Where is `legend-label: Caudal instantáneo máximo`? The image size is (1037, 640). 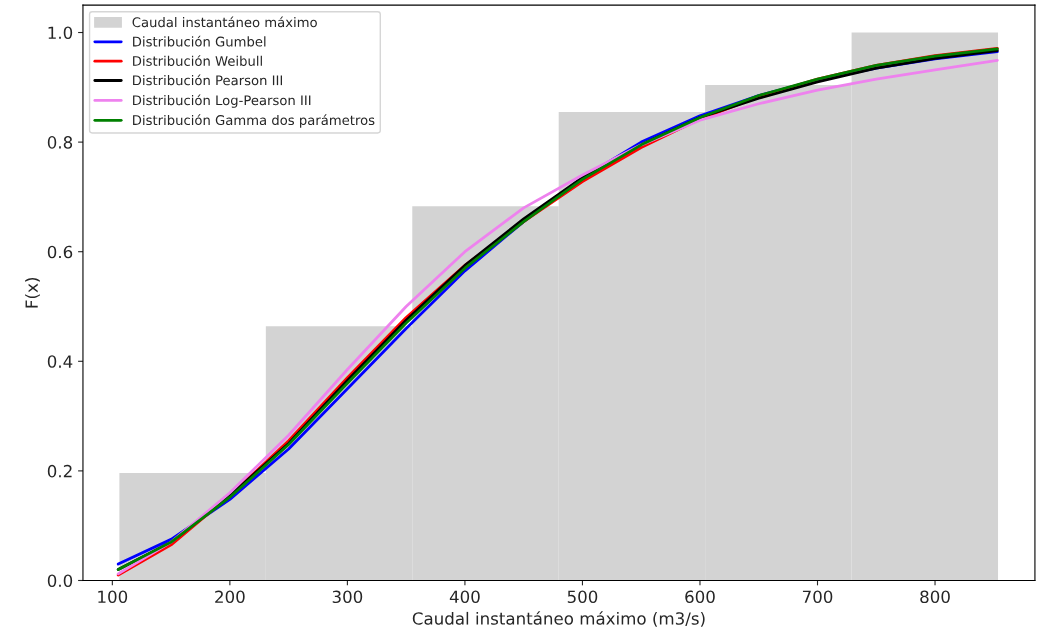
legend-label: Caudal instantáneo máximo is located at coordinates (224, 22).